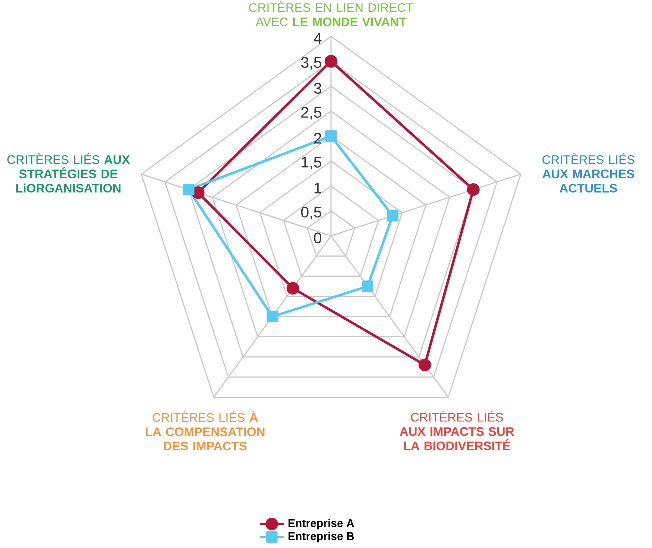  What do you see at coordinates (312, 163) in the screenshot?
I see `y-tick-label: 1,5` at bounding box center [312, 163].